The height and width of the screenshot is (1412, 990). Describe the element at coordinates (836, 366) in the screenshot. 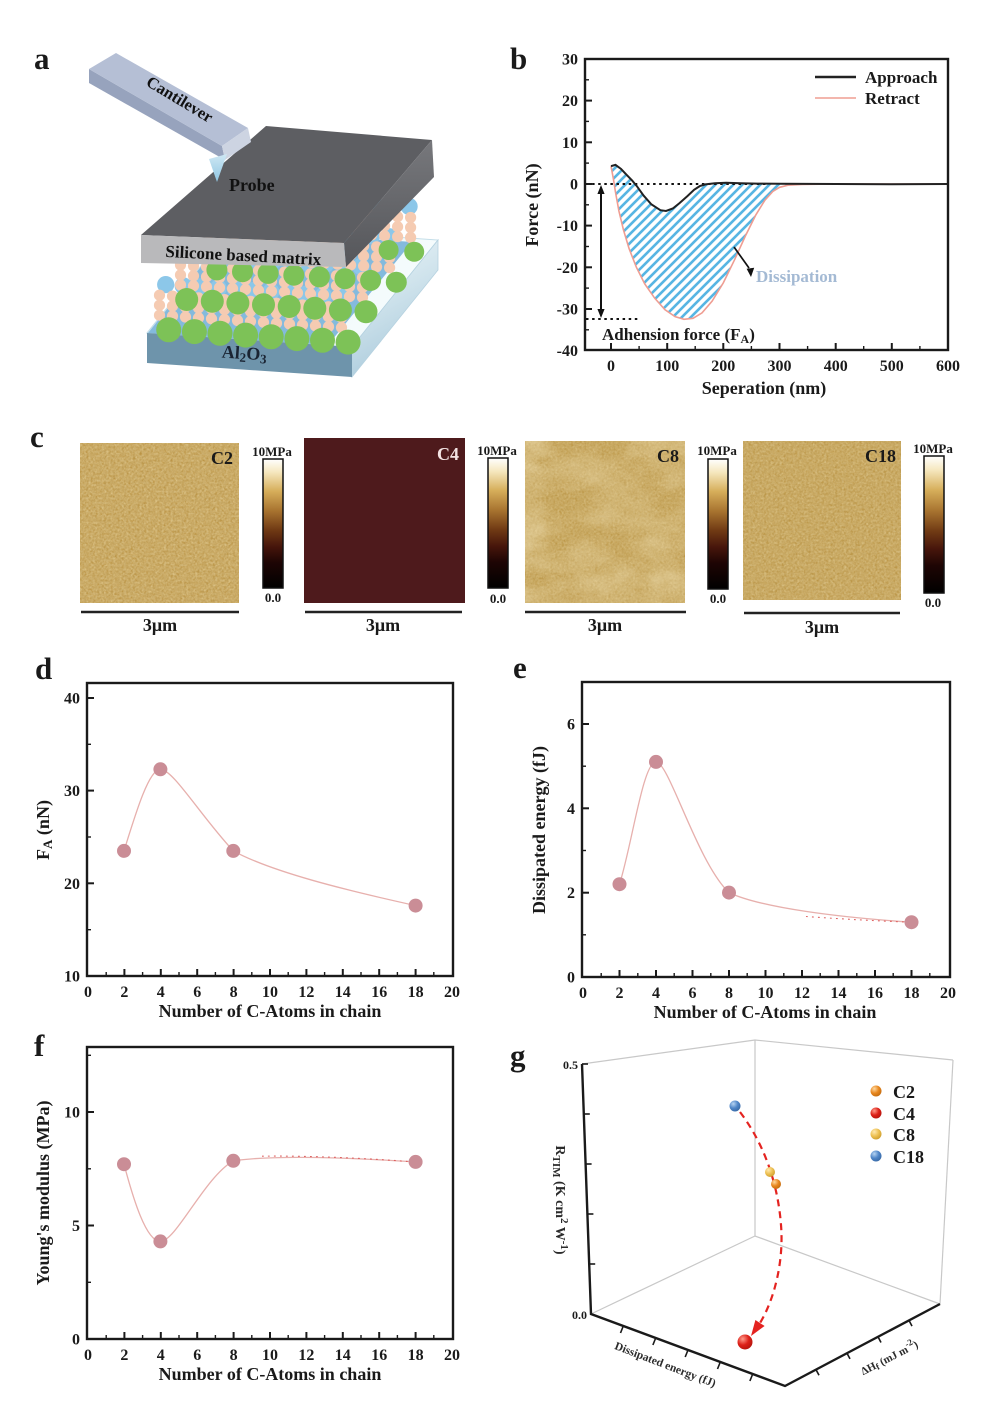

I see `svg-text: 400` at that location.